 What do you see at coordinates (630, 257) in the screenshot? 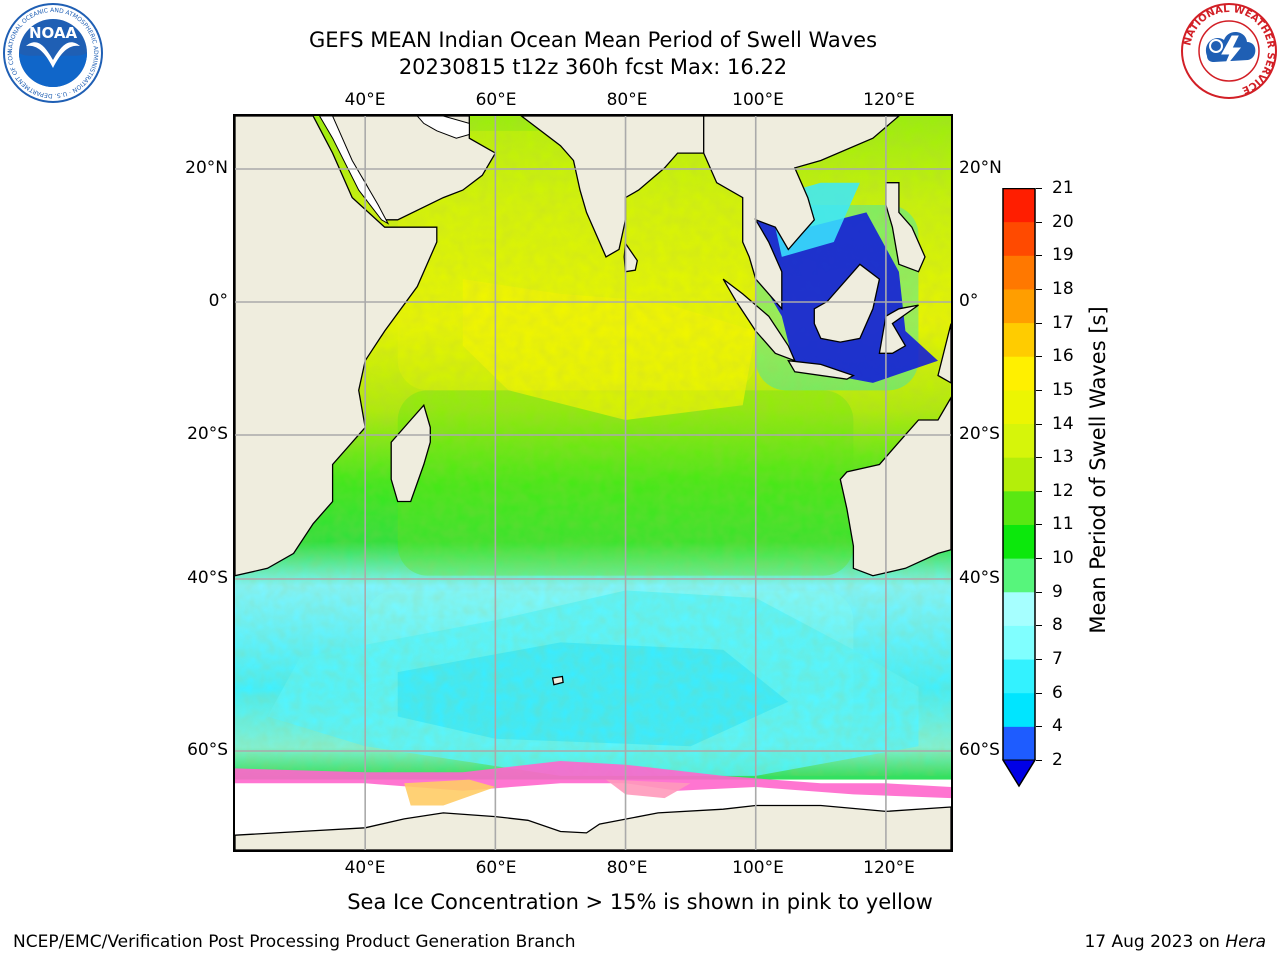
I see `sri-lanka-landmass` at bounding box center [630, 257].